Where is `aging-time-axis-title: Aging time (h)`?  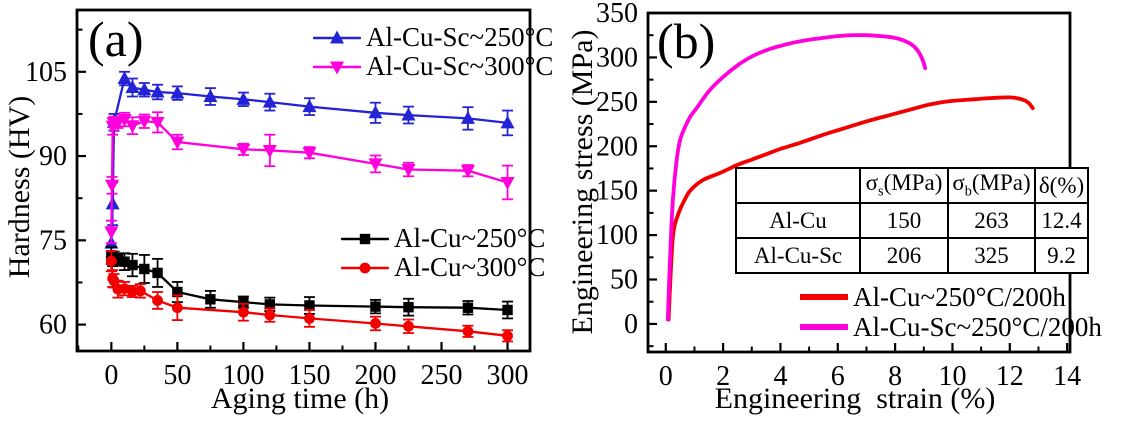
aging-time-axis-title: Aging time (h) is located at coordinates (300, 398).